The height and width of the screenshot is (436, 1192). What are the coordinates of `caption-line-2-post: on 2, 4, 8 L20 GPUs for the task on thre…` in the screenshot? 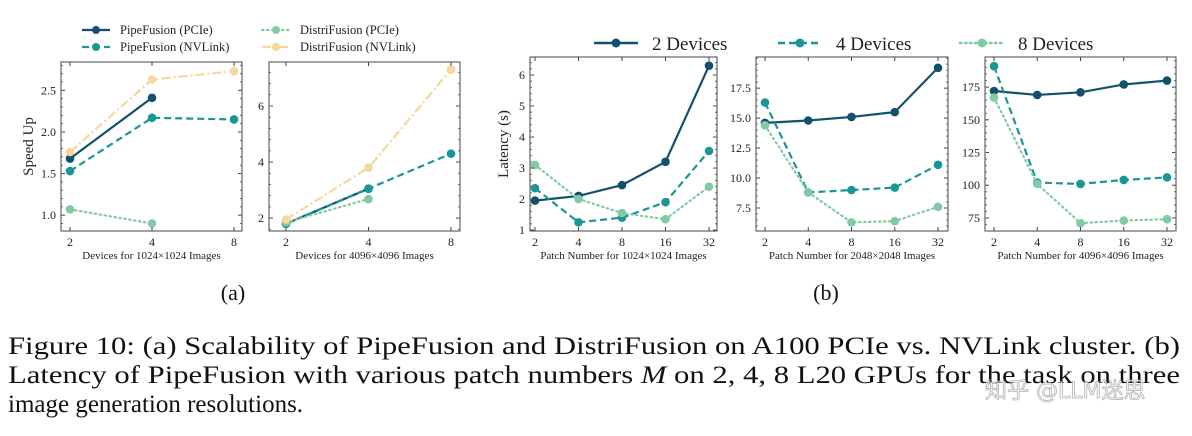 It's located at (923, 375).